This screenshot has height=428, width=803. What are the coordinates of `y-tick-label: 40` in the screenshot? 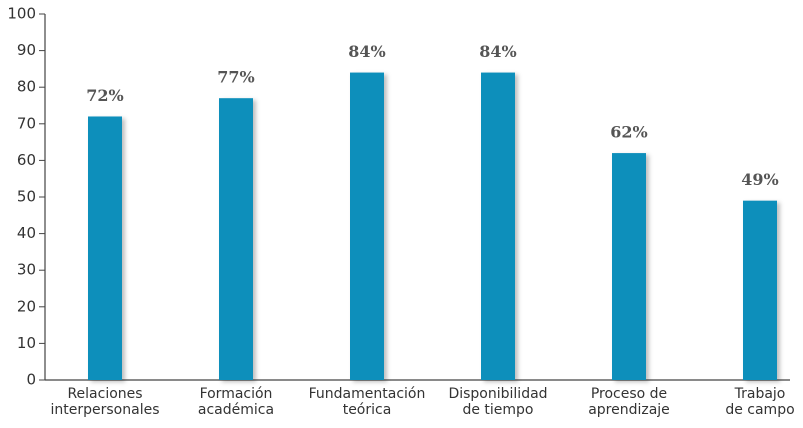 It's located at (26, 233).